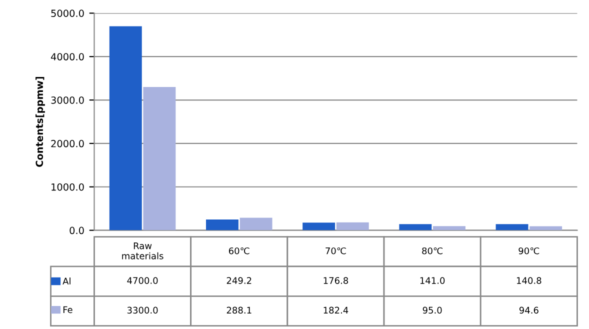 Image resolution: width=589 pixels, height=329 pixels. What do you see at coordinates (66, 281) in the screenshot?
I see `legend-label: Al` at bounding box center [66, 281].